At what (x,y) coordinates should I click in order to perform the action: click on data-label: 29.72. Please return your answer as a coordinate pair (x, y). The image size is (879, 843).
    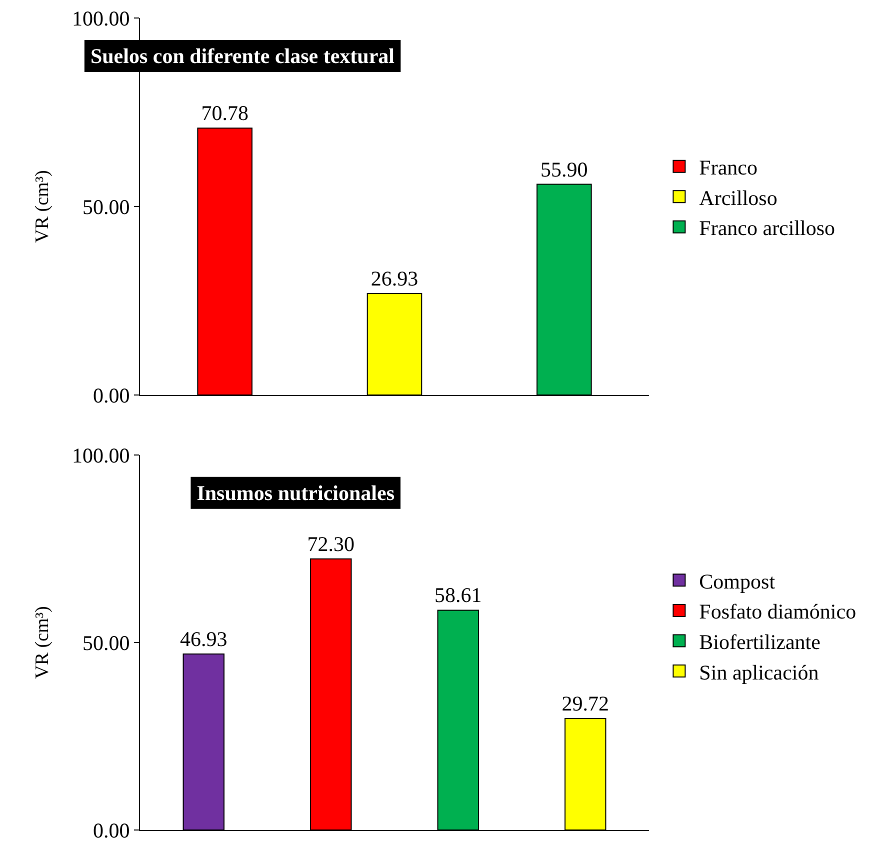
    Looking at the image, I should click on (585, 704).